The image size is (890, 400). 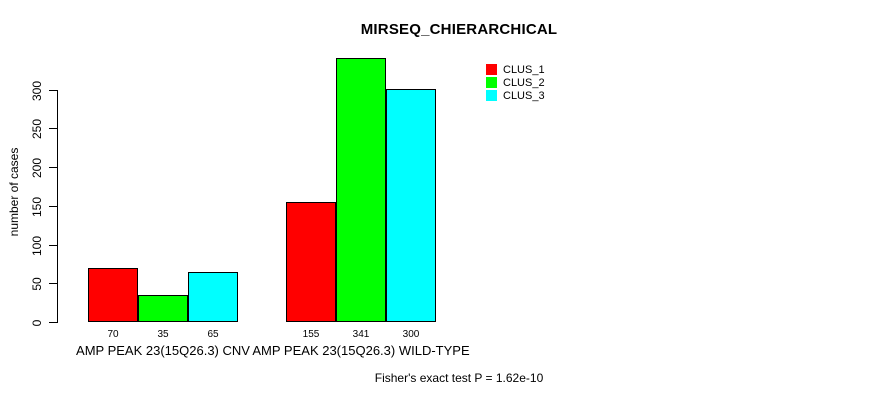 What do you see at coordinates (459, 378) in the screenshot?
I see `footer-note: Fisher's exact test P = 1.62e-10` at bounding box center [459, 378].